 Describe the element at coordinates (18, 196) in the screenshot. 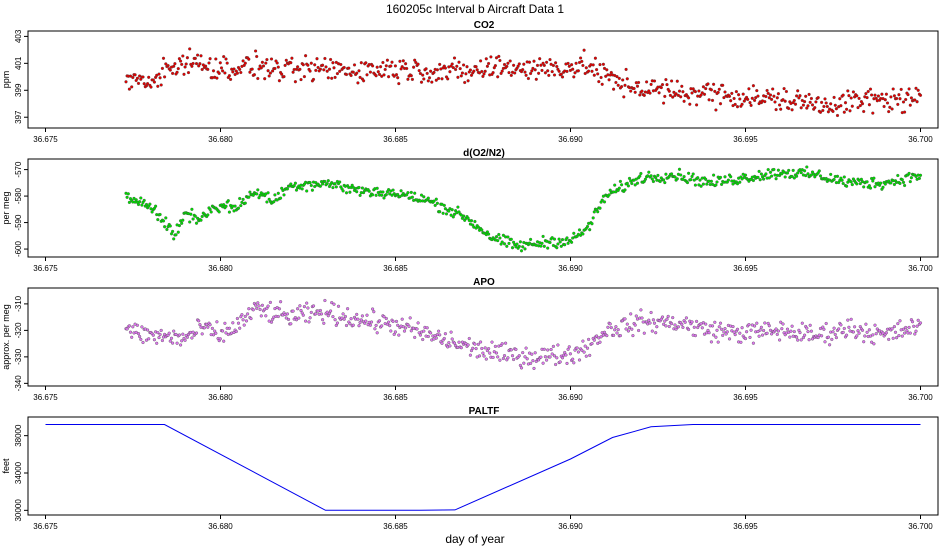

I see `y-tick-label: -580` at that location.